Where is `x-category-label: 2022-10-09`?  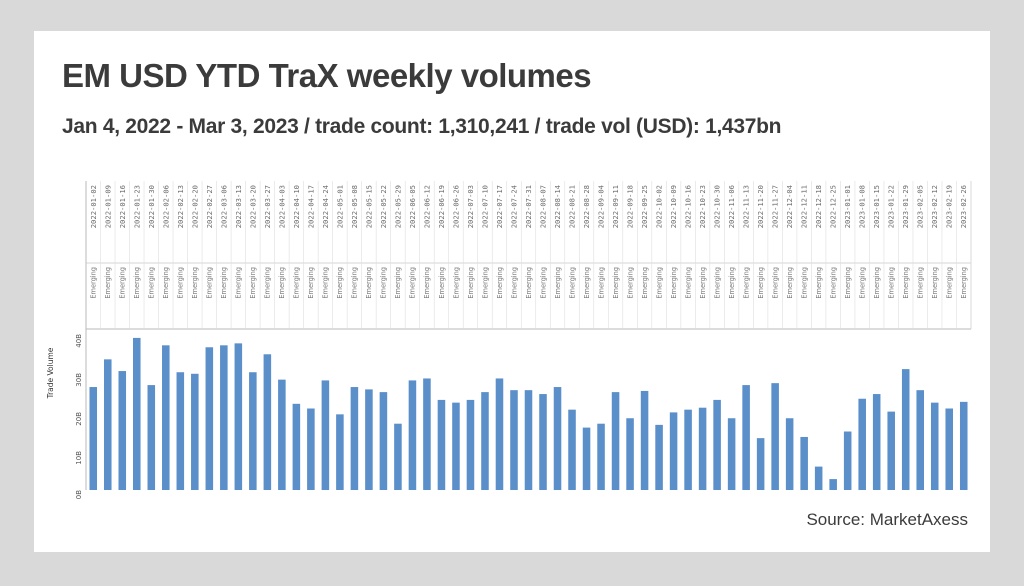
x-category-label: 2022-10-09 is located at coordinates (673, 206).